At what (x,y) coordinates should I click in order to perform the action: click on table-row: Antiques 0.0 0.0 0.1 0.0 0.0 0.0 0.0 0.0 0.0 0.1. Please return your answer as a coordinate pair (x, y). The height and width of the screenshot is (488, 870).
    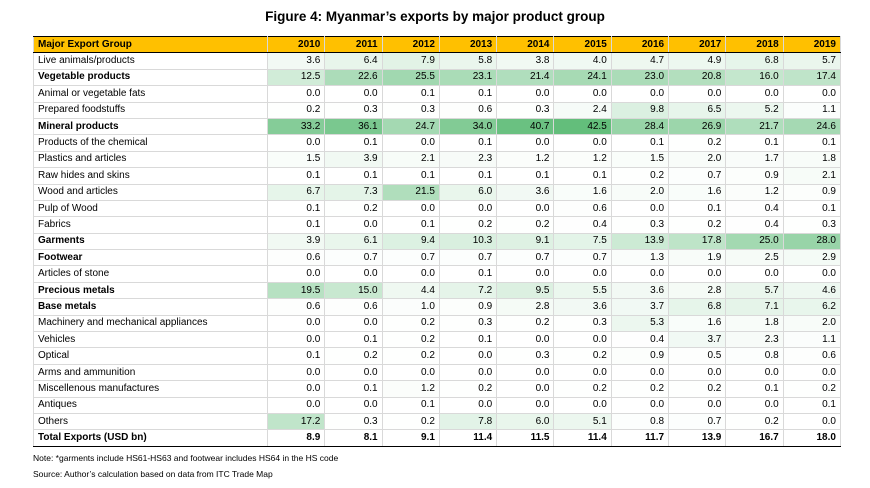
    Looking at the image, I should click on (437, 405).